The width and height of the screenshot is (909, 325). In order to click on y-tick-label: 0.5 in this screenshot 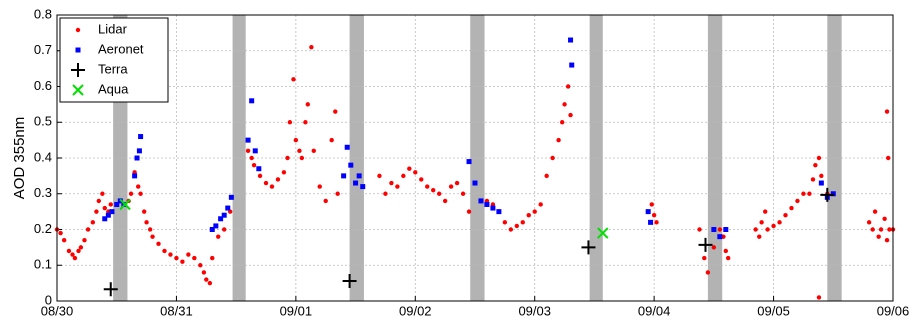, I will do `click(43, 121)`.